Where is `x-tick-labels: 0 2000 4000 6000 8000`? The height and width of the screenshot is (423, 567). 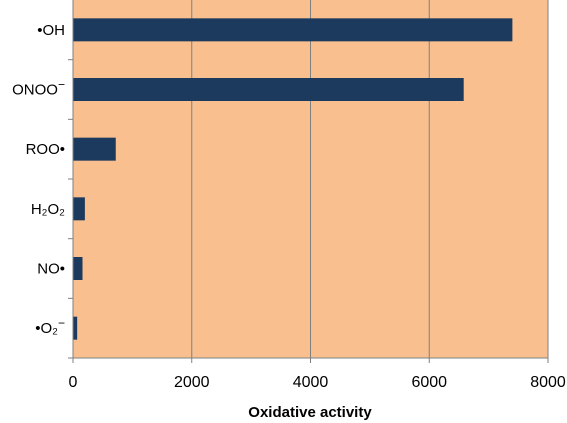
x-tick-labels: 0 2000 4000 6000 8000 is located at coordinates (317, 382).